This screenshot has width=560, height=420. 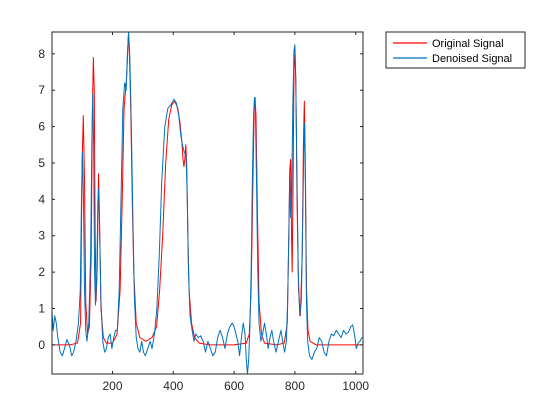 I want to click on y-tick-label: 5, so click(x=41, y=163).